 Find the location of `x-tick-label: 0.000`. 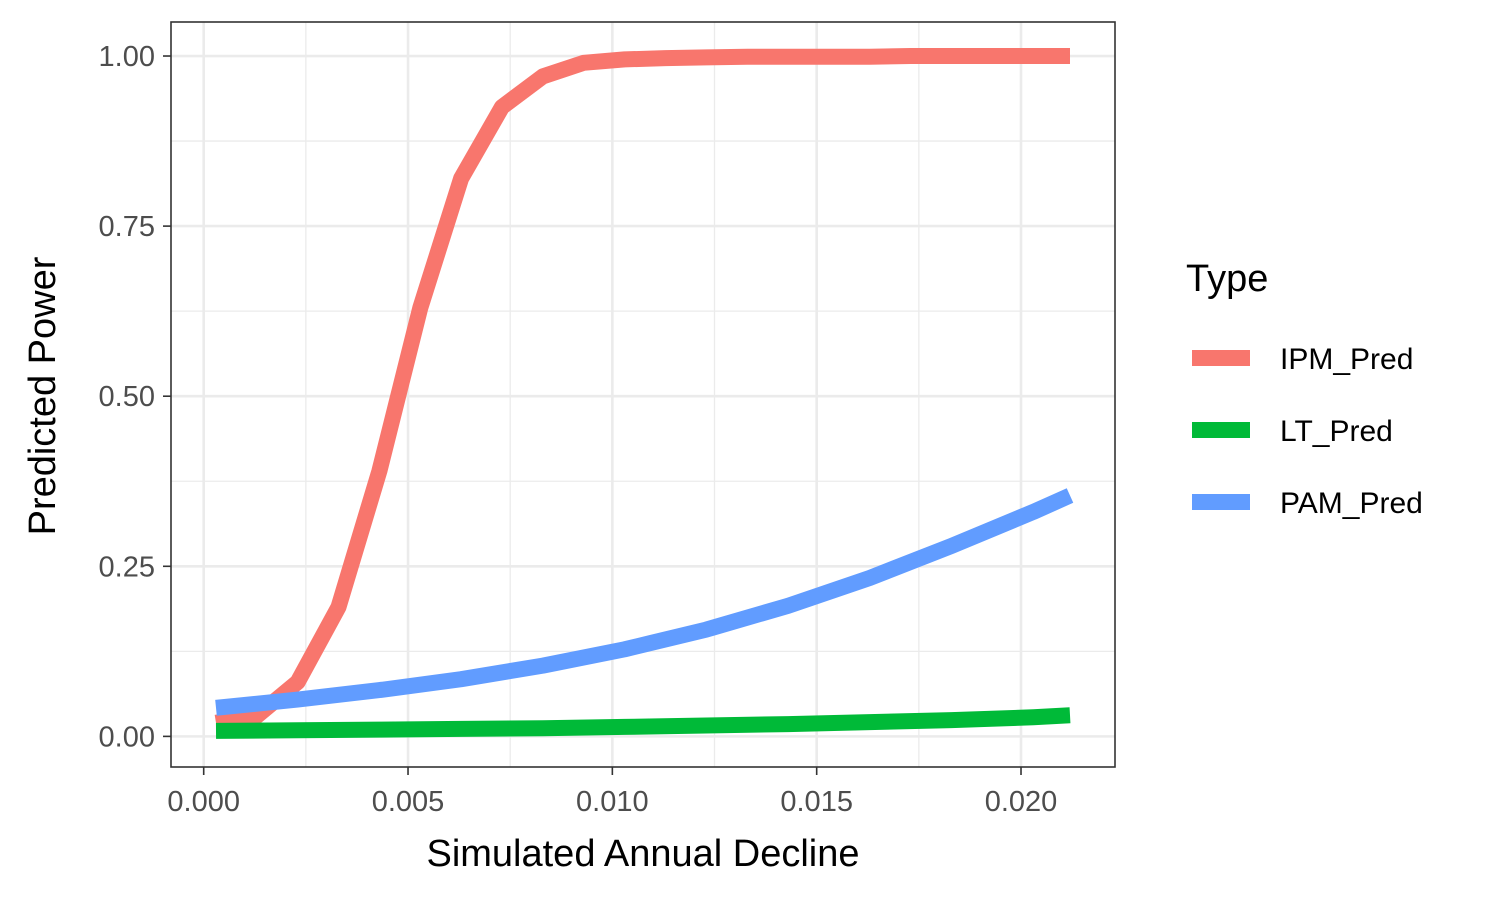

x-tick-label: 0.000 is located at coordinates (203, 802).